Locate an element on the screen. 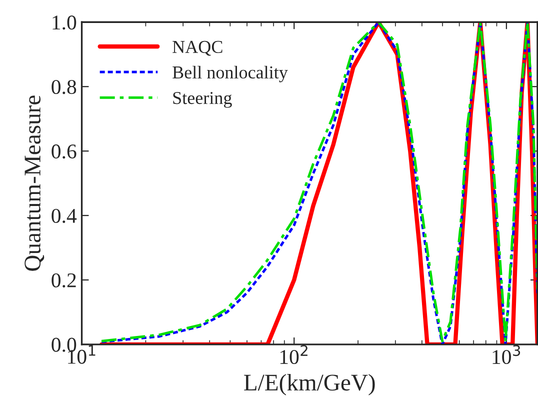 The width and height of the screenshot is (538, 410). legend-label: Bell nonlocality is located at coordinates (230, 74).